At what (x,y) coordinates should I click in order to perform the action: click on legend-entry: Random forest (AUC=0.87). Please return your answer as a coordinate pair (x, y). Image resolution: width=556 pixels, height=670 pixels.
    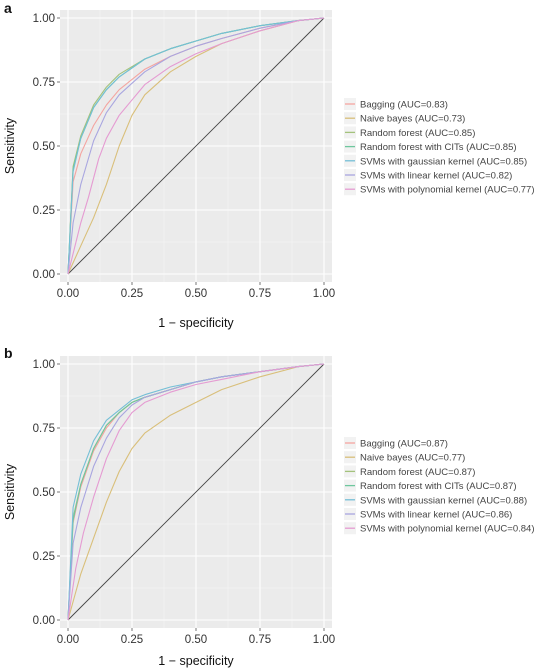
    Looking at the image, I should click on (417, 472).